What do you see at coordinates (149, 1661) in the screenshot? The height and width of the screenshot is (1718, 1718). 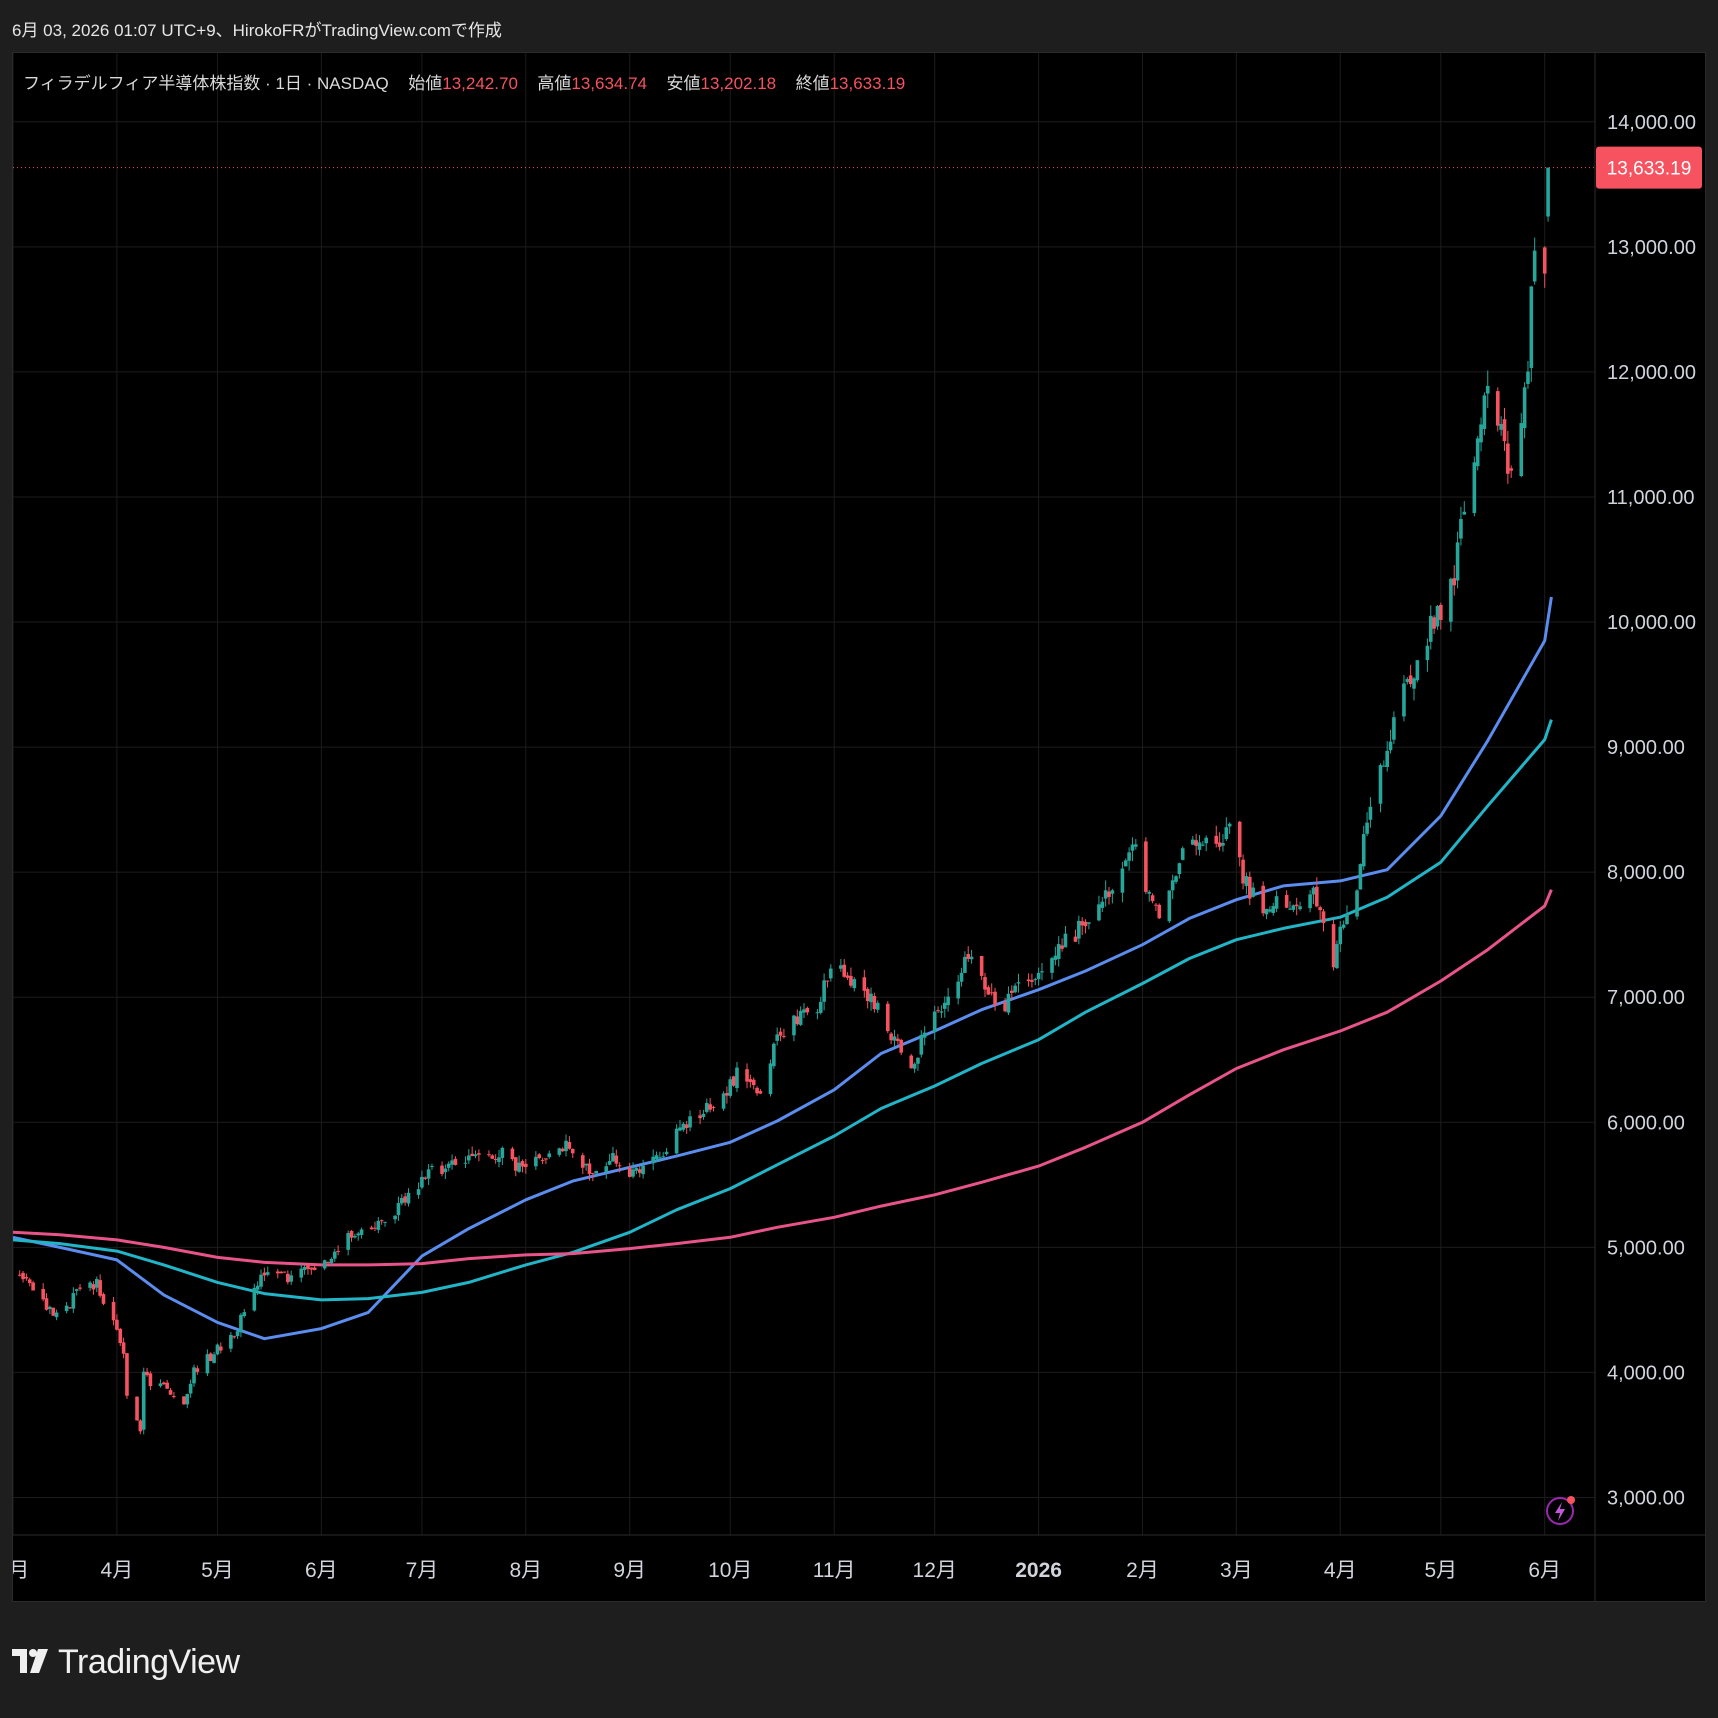 I see `brand-wordmark: TradingView` at bounding box center [149, 1661].